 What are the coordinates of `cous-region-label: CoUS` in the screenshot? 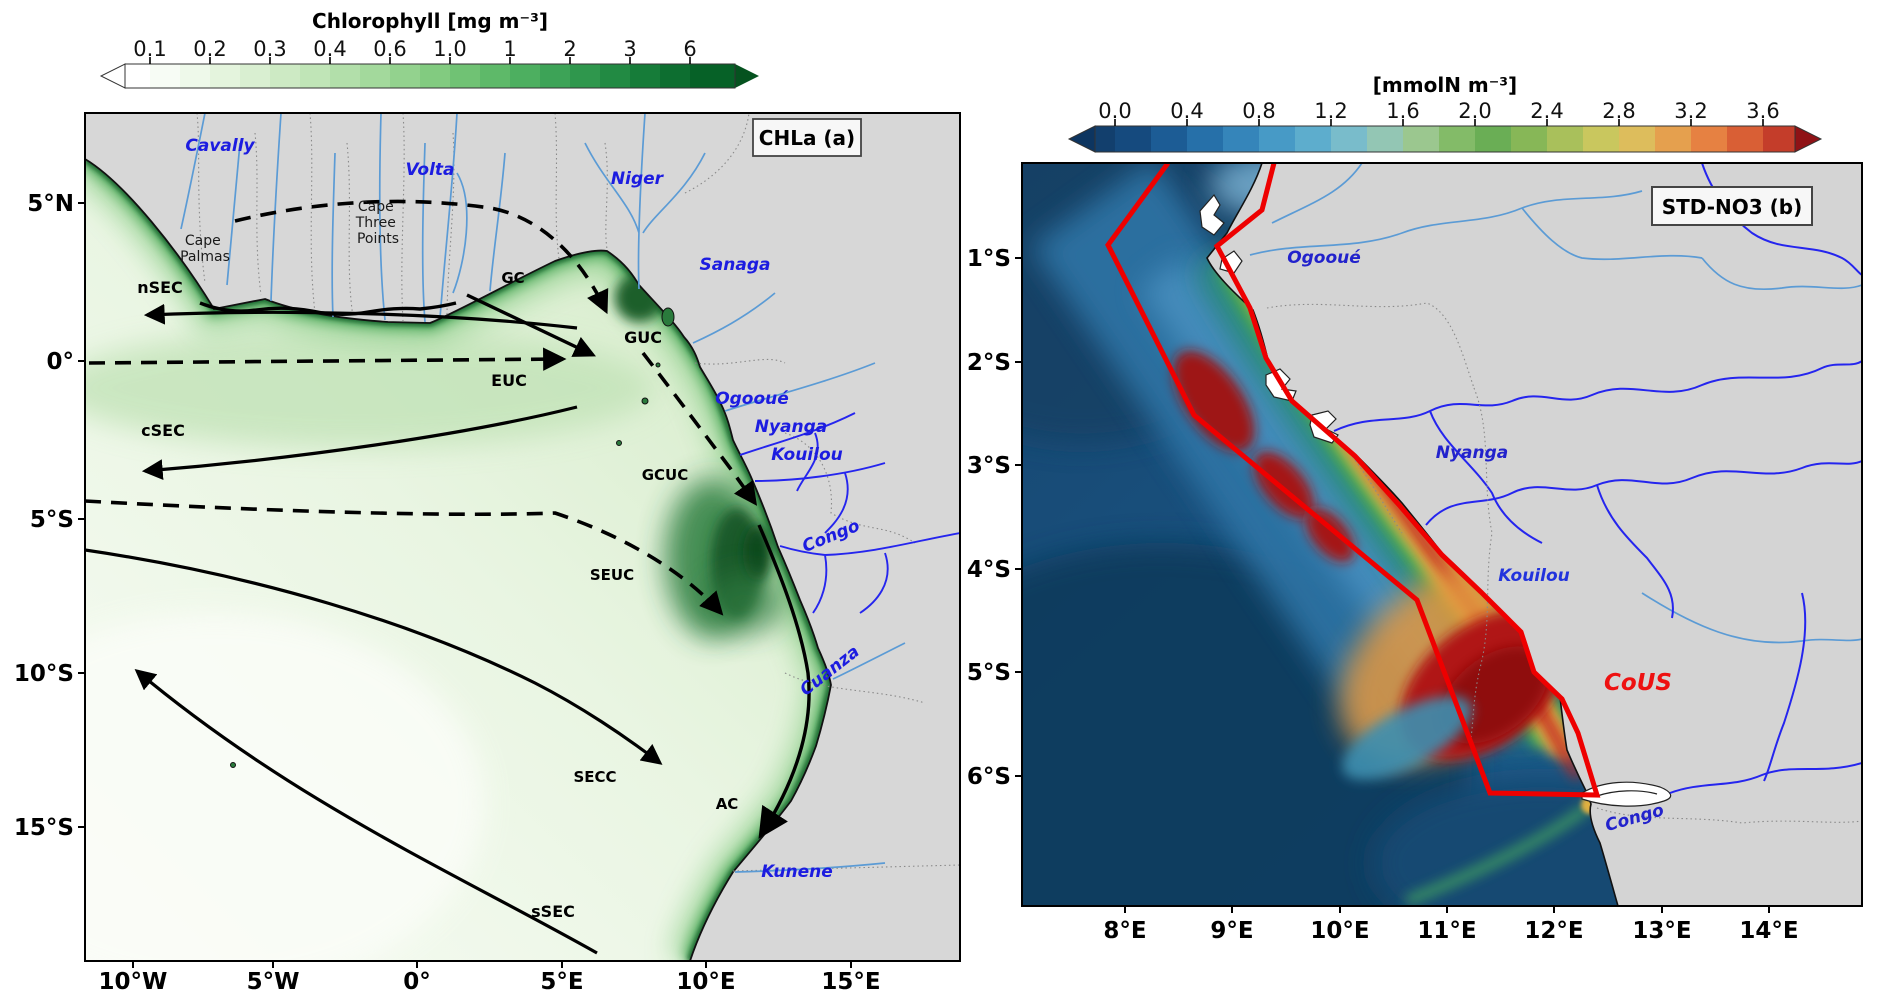 It's located at (1638, 683).